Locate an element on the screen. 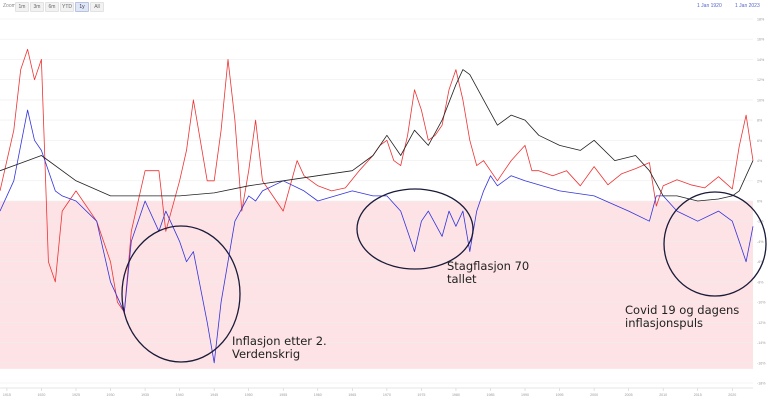 The width and height of the screenshot is (768, 400). x-tick-label: 1960 is located at coordinates (318, 395).